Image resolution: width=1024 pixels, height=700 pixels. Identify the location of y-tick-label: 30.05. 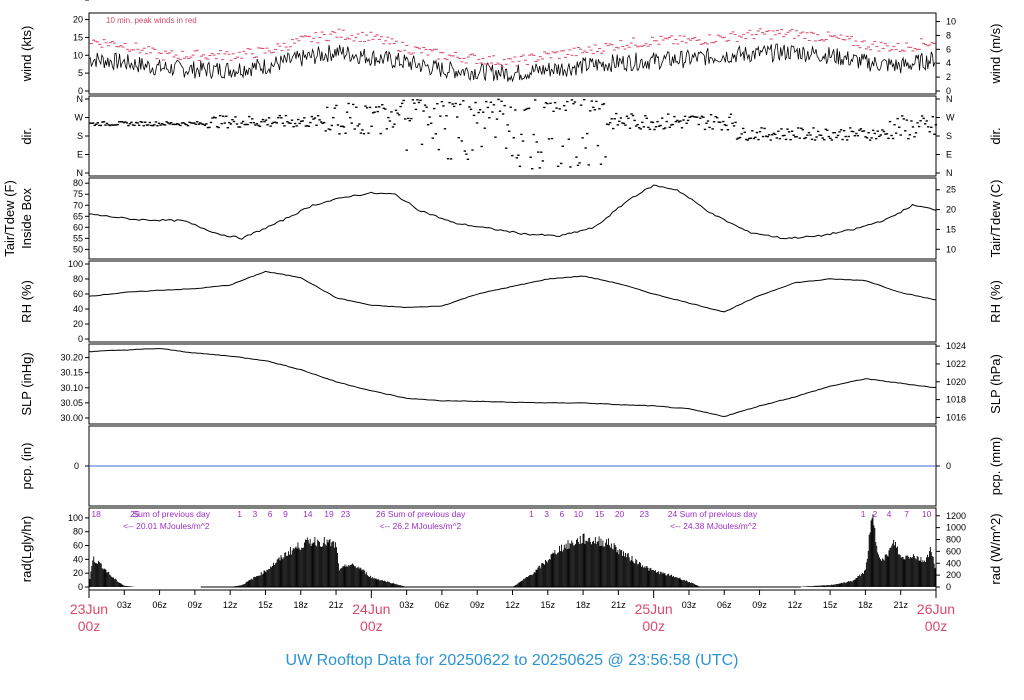
(71, 403).